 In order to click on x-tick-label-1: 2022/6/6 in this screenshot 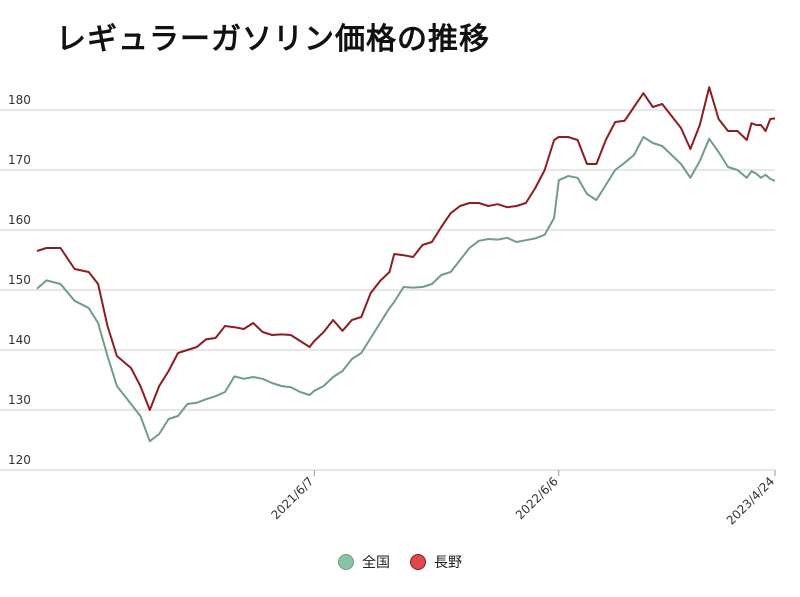, I will do `click(537, 498)`.